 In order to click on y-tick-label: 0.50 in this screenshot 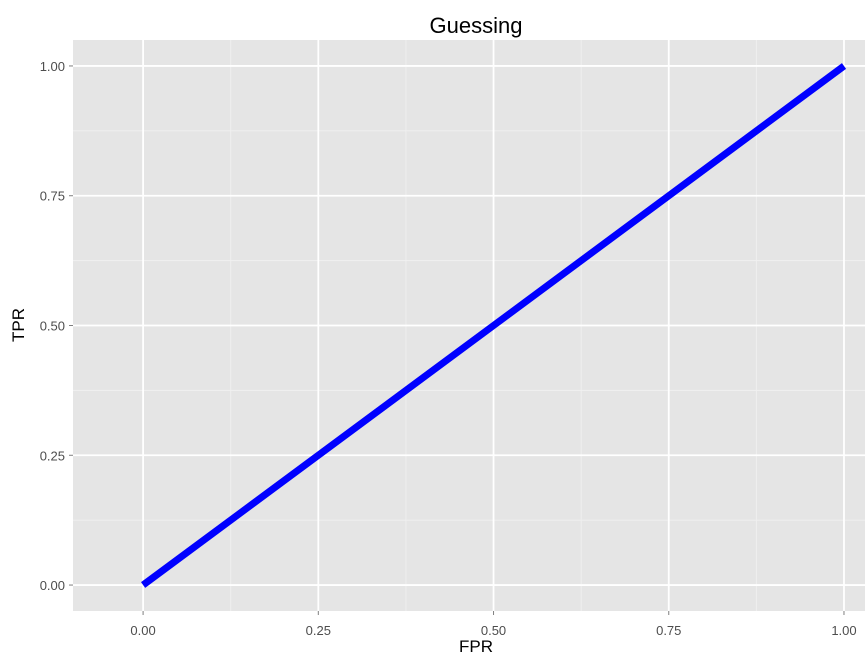, I will do `click(52, 326)`.